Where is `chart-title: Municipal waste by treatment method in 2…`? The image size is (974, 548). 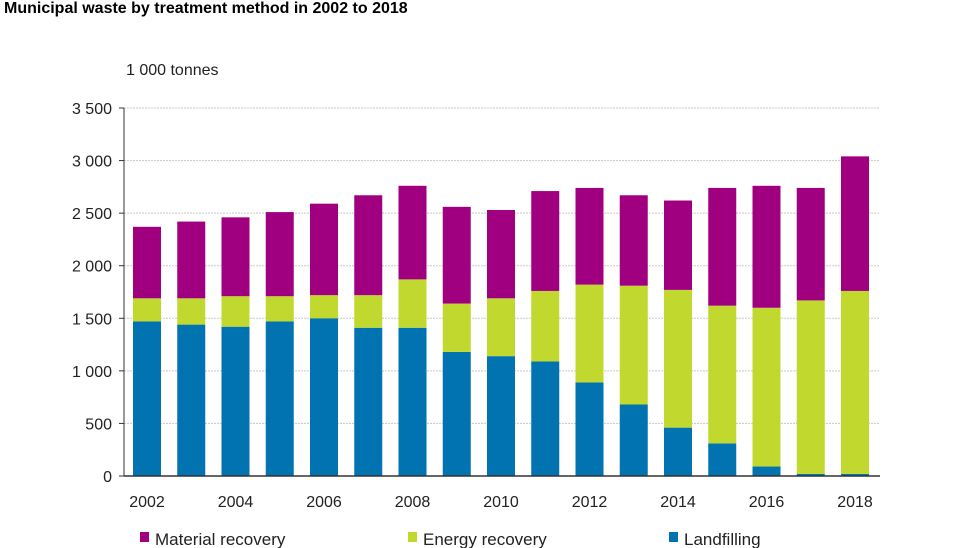
chart-title: Municipal waste by treatment method in 2… is located at coordinates (206, 8).